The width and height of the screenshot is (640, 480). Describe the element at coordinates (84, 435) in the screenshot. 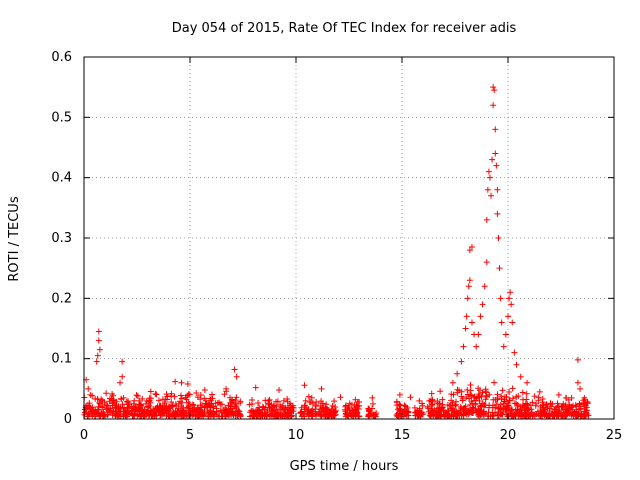

I see `x-tick-label: 0` at that location.